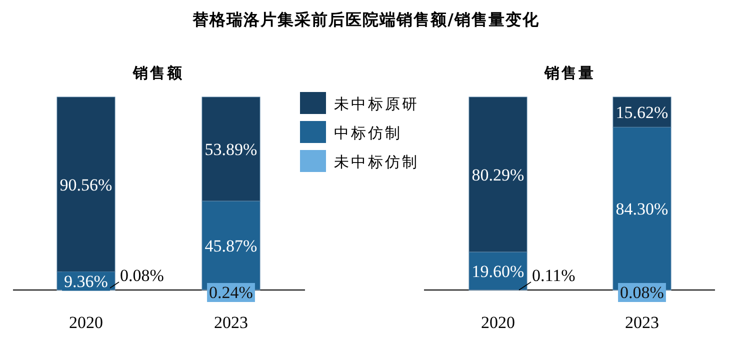  Describe the element at coordinates (231, 150) in the screenshot. I see `data-label: 53.89%` at that location.